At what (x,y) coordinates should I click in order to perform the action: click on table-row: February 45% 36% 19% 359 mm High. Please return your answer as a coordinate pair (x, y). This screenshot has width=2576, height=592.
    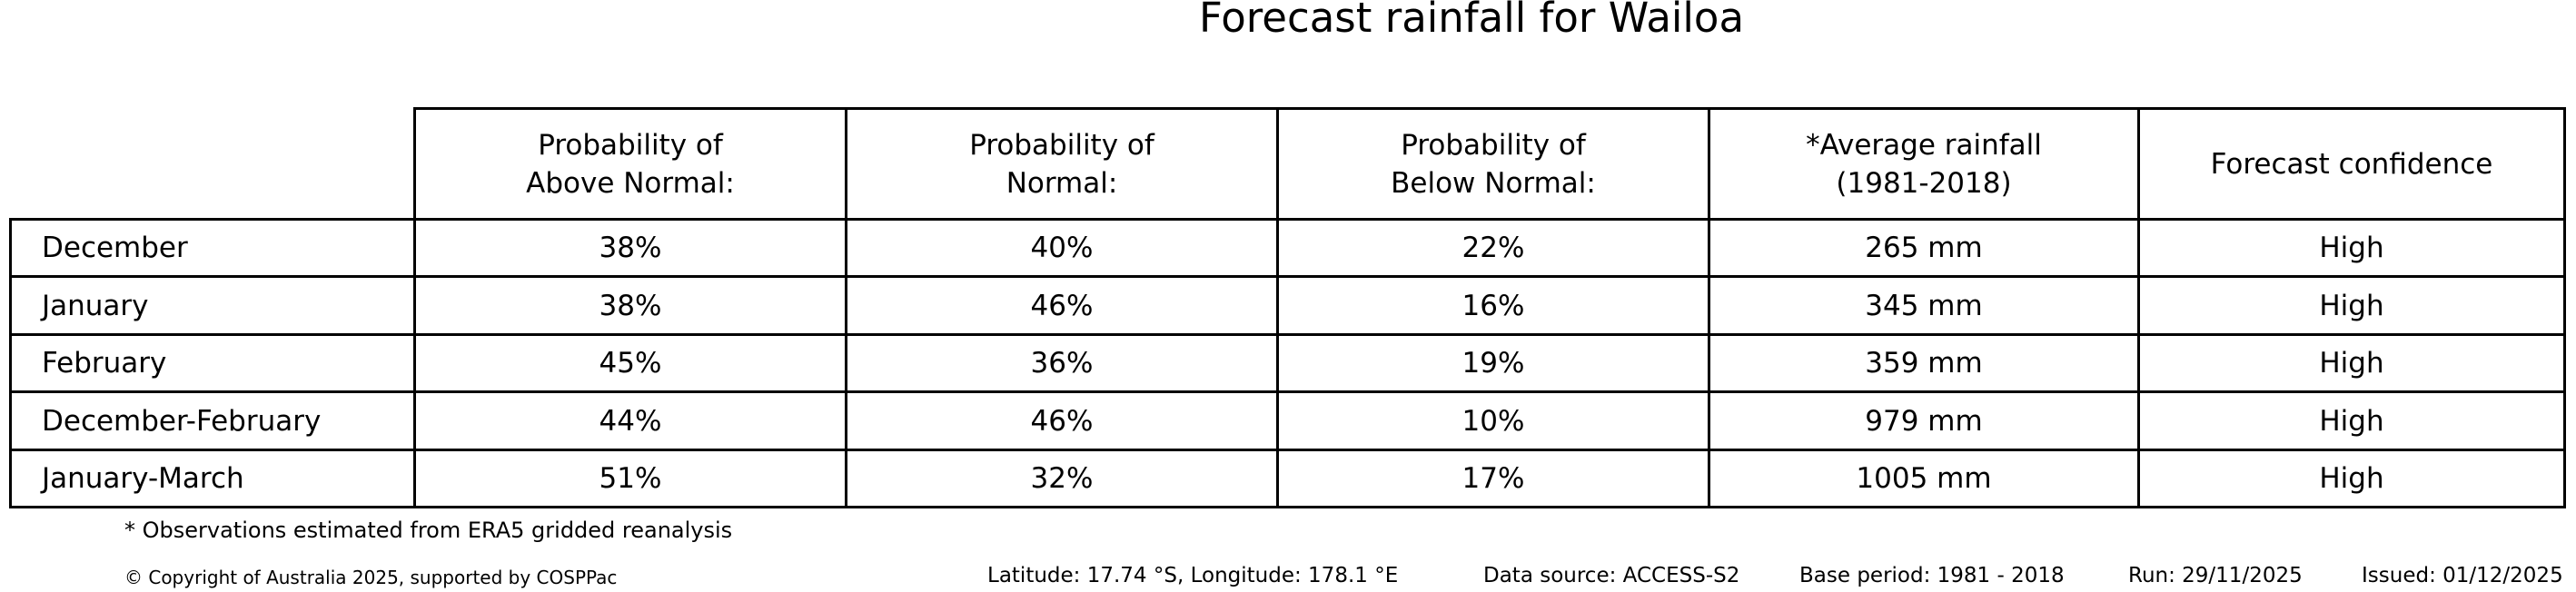
    Looking at the image, I should click on (1287, 363).